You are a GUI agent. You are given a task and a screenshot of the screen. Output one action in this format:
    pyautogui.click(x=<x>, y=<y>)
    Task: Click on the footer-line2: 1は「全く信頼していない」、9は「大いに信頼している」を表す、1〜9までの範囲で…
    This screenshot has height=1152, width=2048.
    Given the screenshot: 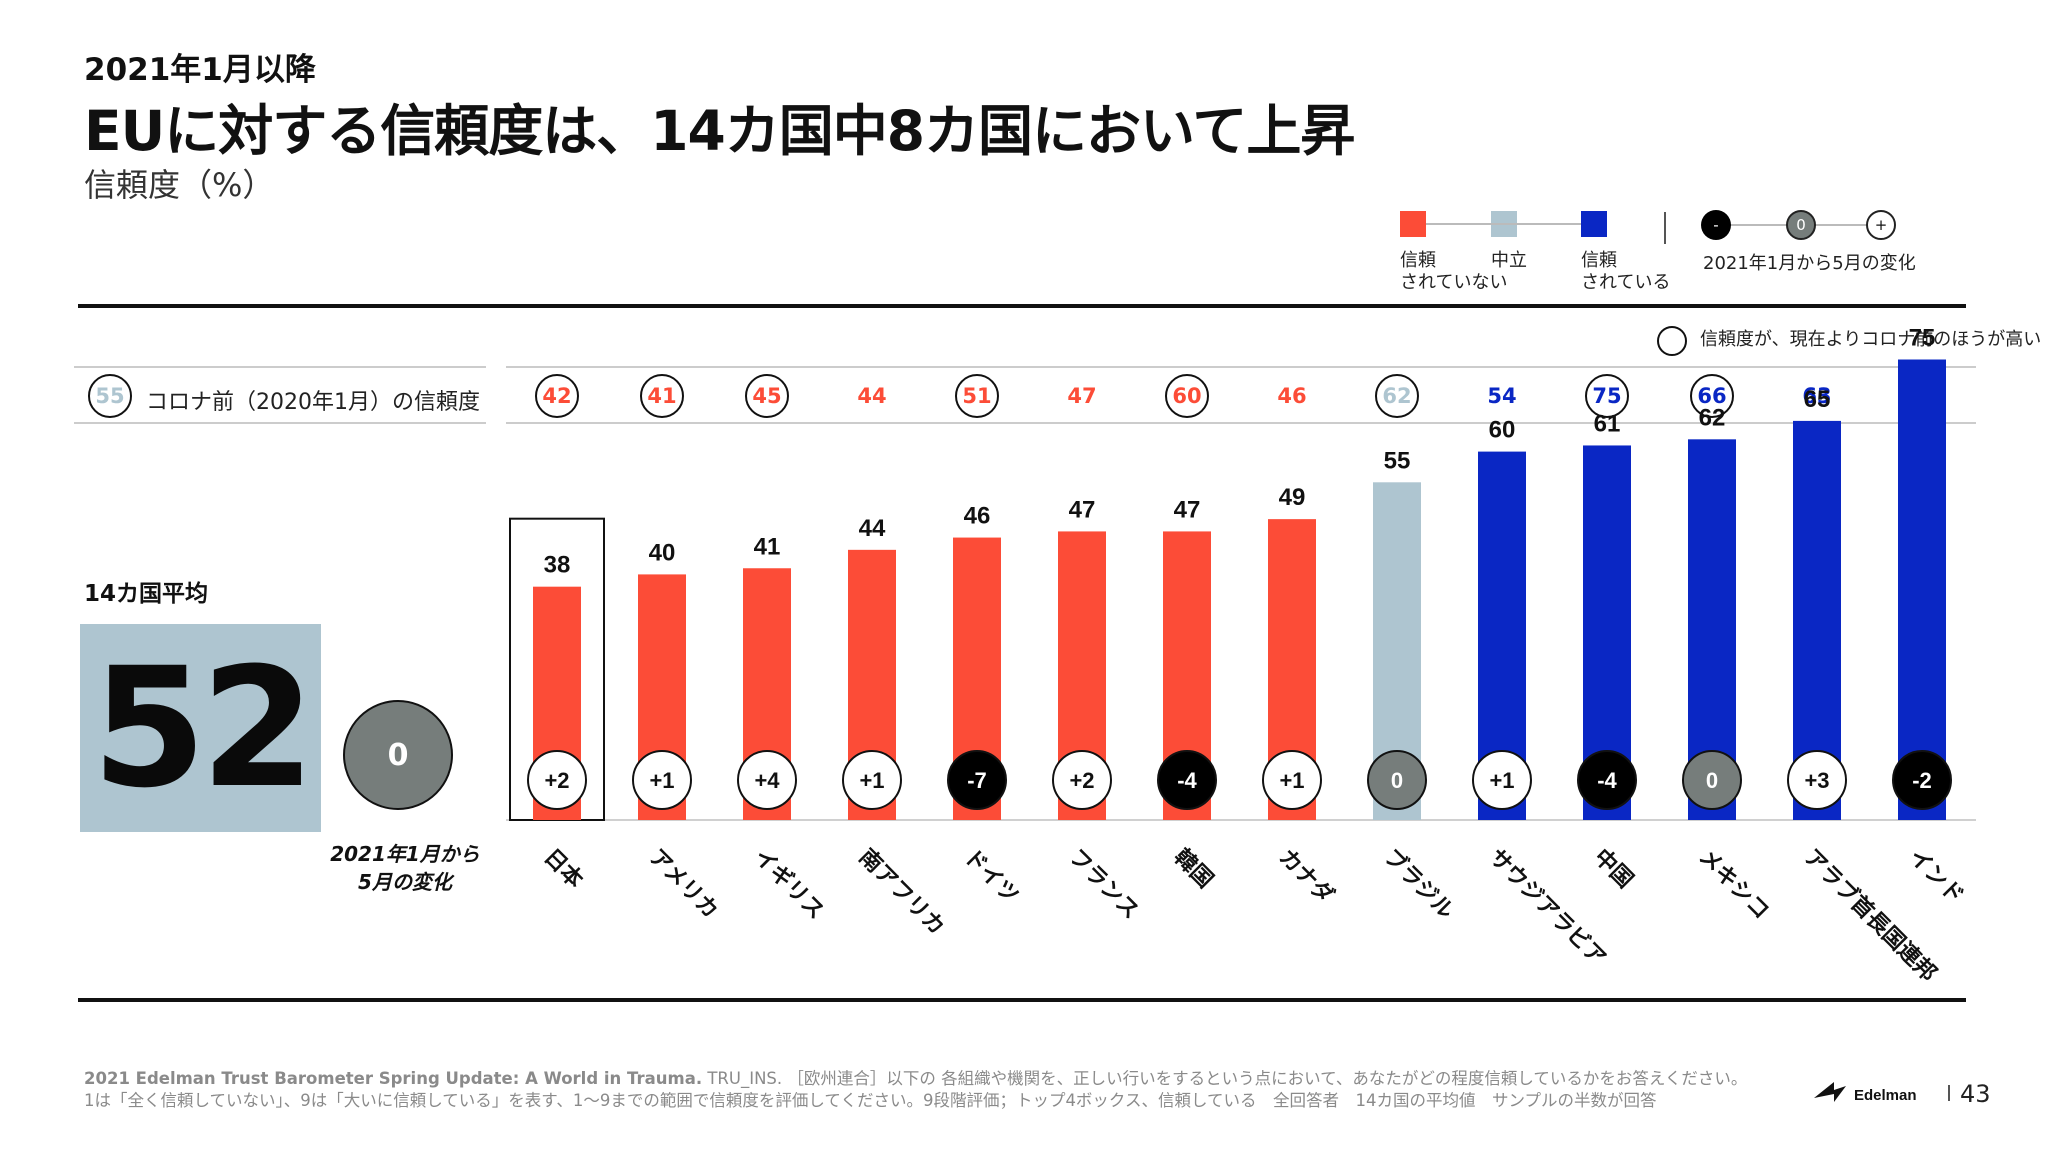 What is the action you would take?
    pyautogui.click(x=870, y=1100)
    